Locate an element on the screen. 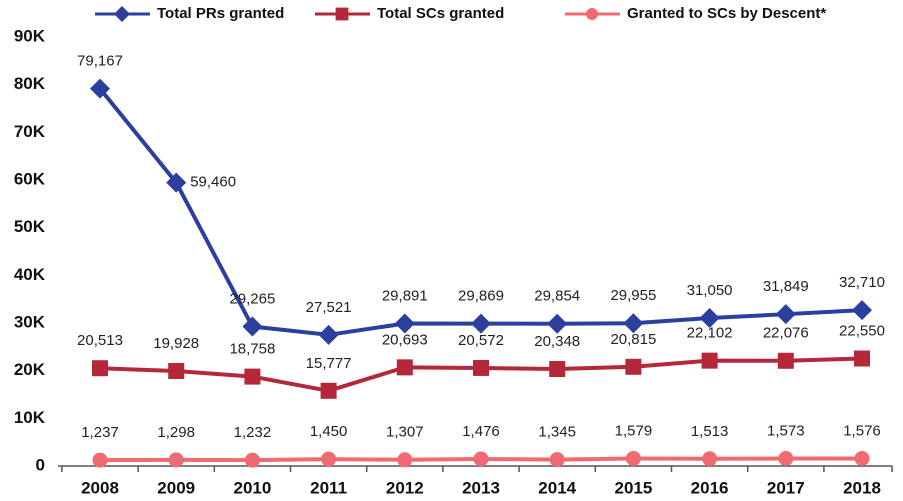  data-label: 20,693 is located at coordinates (405, 339).